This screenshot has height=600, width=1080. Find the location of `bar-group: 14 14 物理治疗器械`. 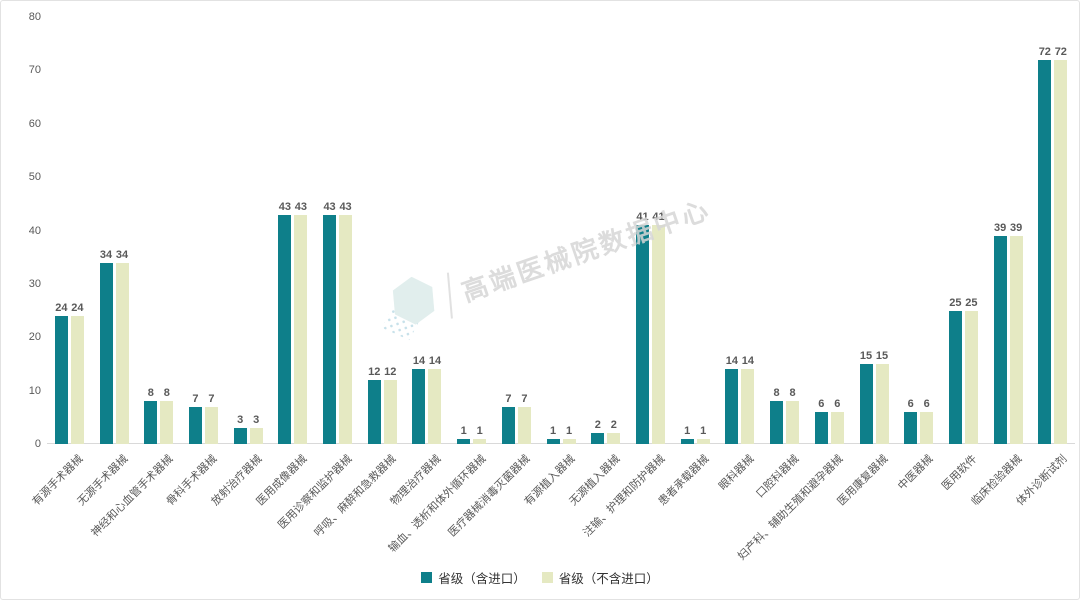

bar-group: 14 14 物理治疗器械 is located at coordinates (419, 262).